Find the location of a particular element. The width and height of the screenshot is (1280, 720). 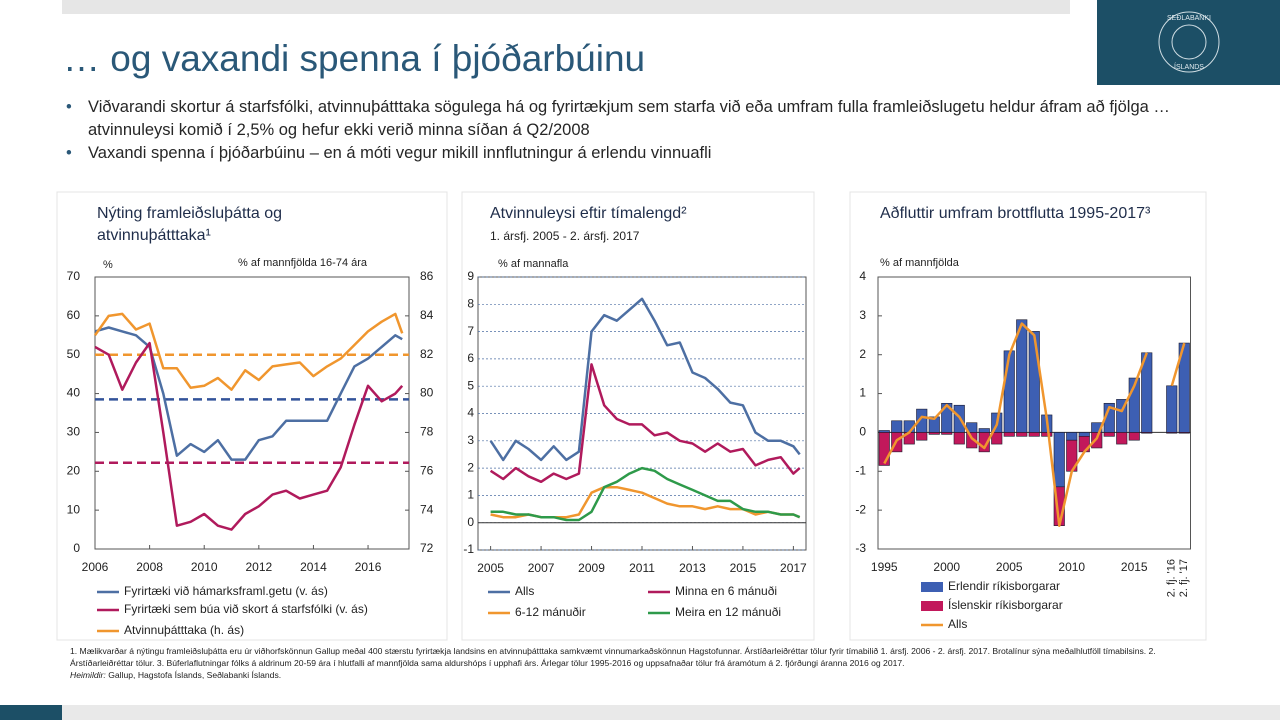

slide-title: … og vaxandi spenna í þjóðarbúinu is located at coordinates (354, 58).